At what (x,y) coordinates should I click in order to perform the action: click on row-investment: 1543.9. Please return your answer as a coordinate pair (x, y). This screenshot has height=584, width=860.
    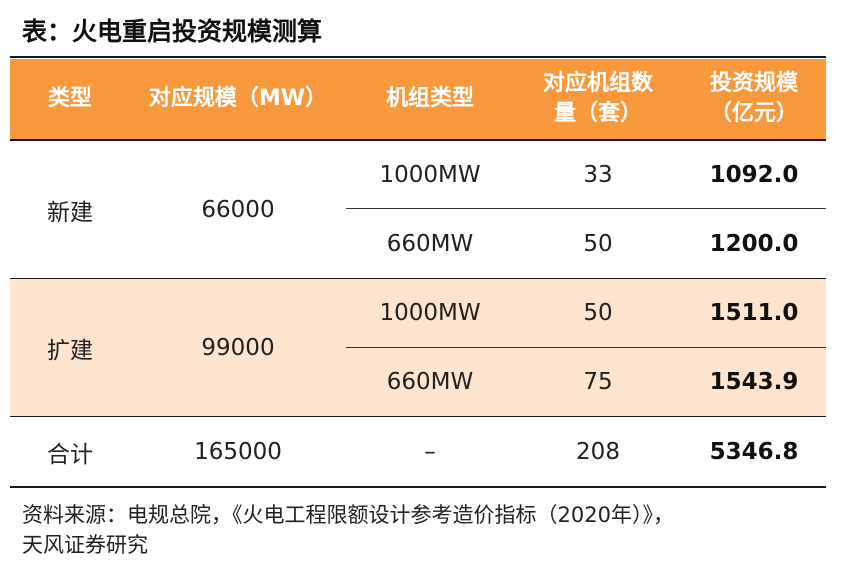
    Looking at the image, I should click on (754, 382).